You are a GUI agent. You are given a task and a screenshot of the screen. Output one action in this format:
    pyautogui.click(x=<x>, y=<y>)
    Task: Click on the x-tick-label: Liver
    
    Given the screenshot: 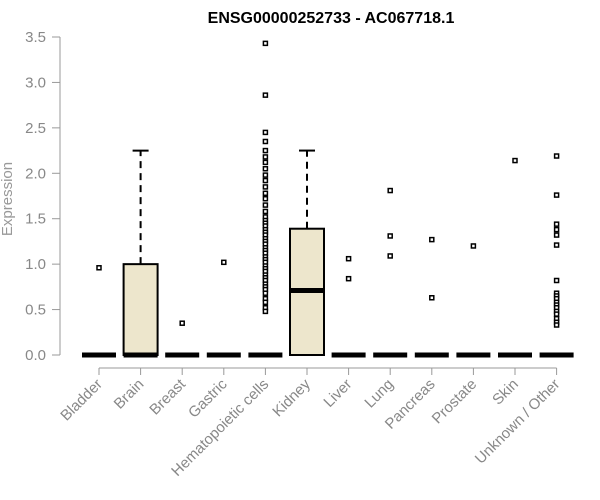 What is the action you would take?
    pyautogui.click(x=337, y=393)
    